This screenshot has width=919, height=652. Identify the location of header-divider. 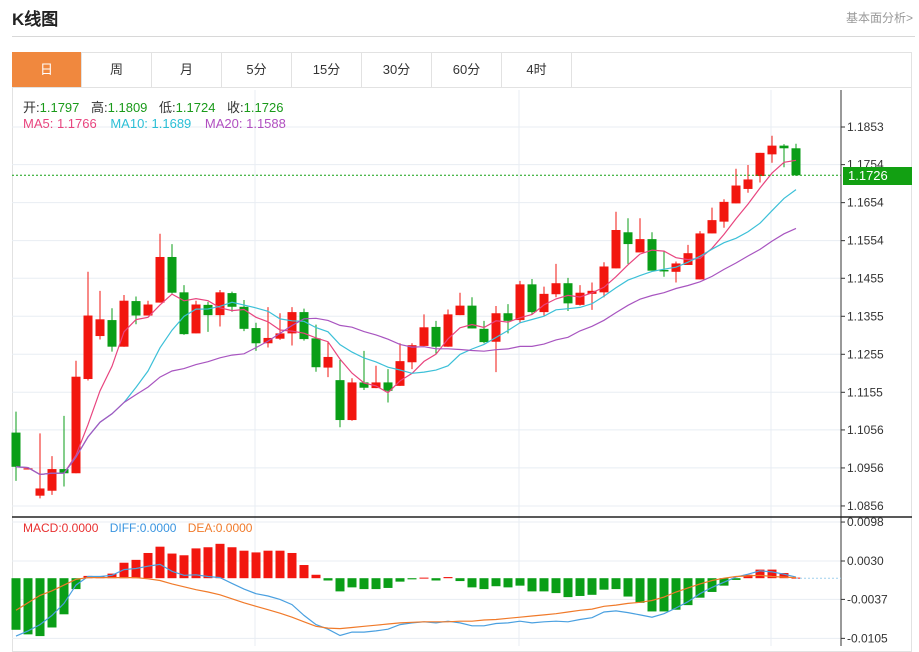
(463, 36).